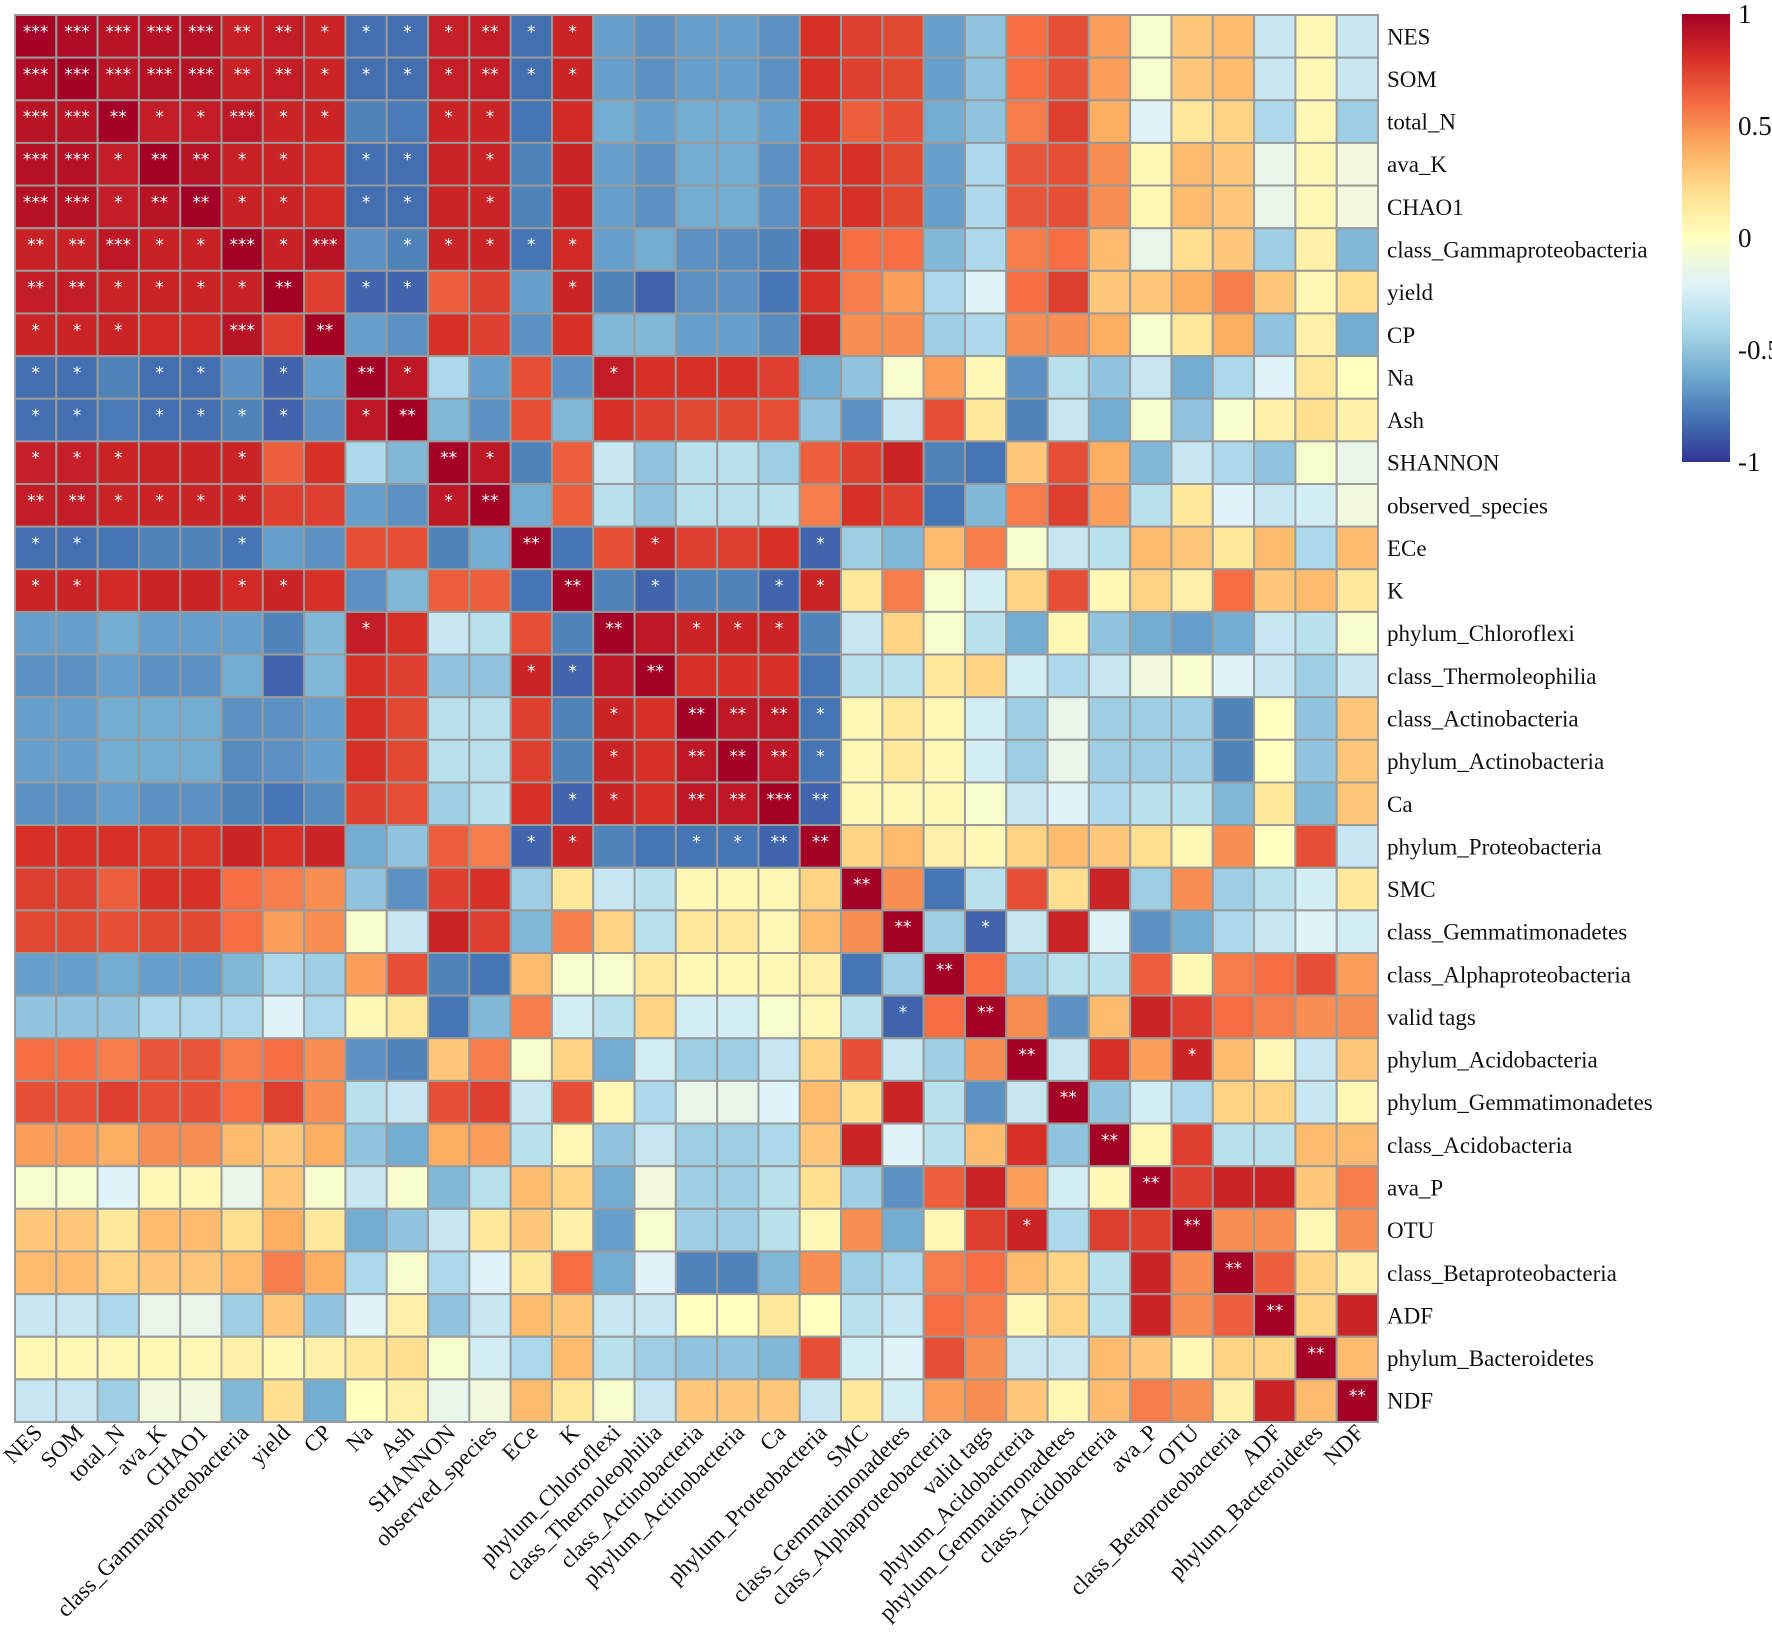 The height and width of the screenshot is (1645, 1772). Describe the element at coordinates (77, 203) in the screenshot. I see `significance-mark: ***` at that location.